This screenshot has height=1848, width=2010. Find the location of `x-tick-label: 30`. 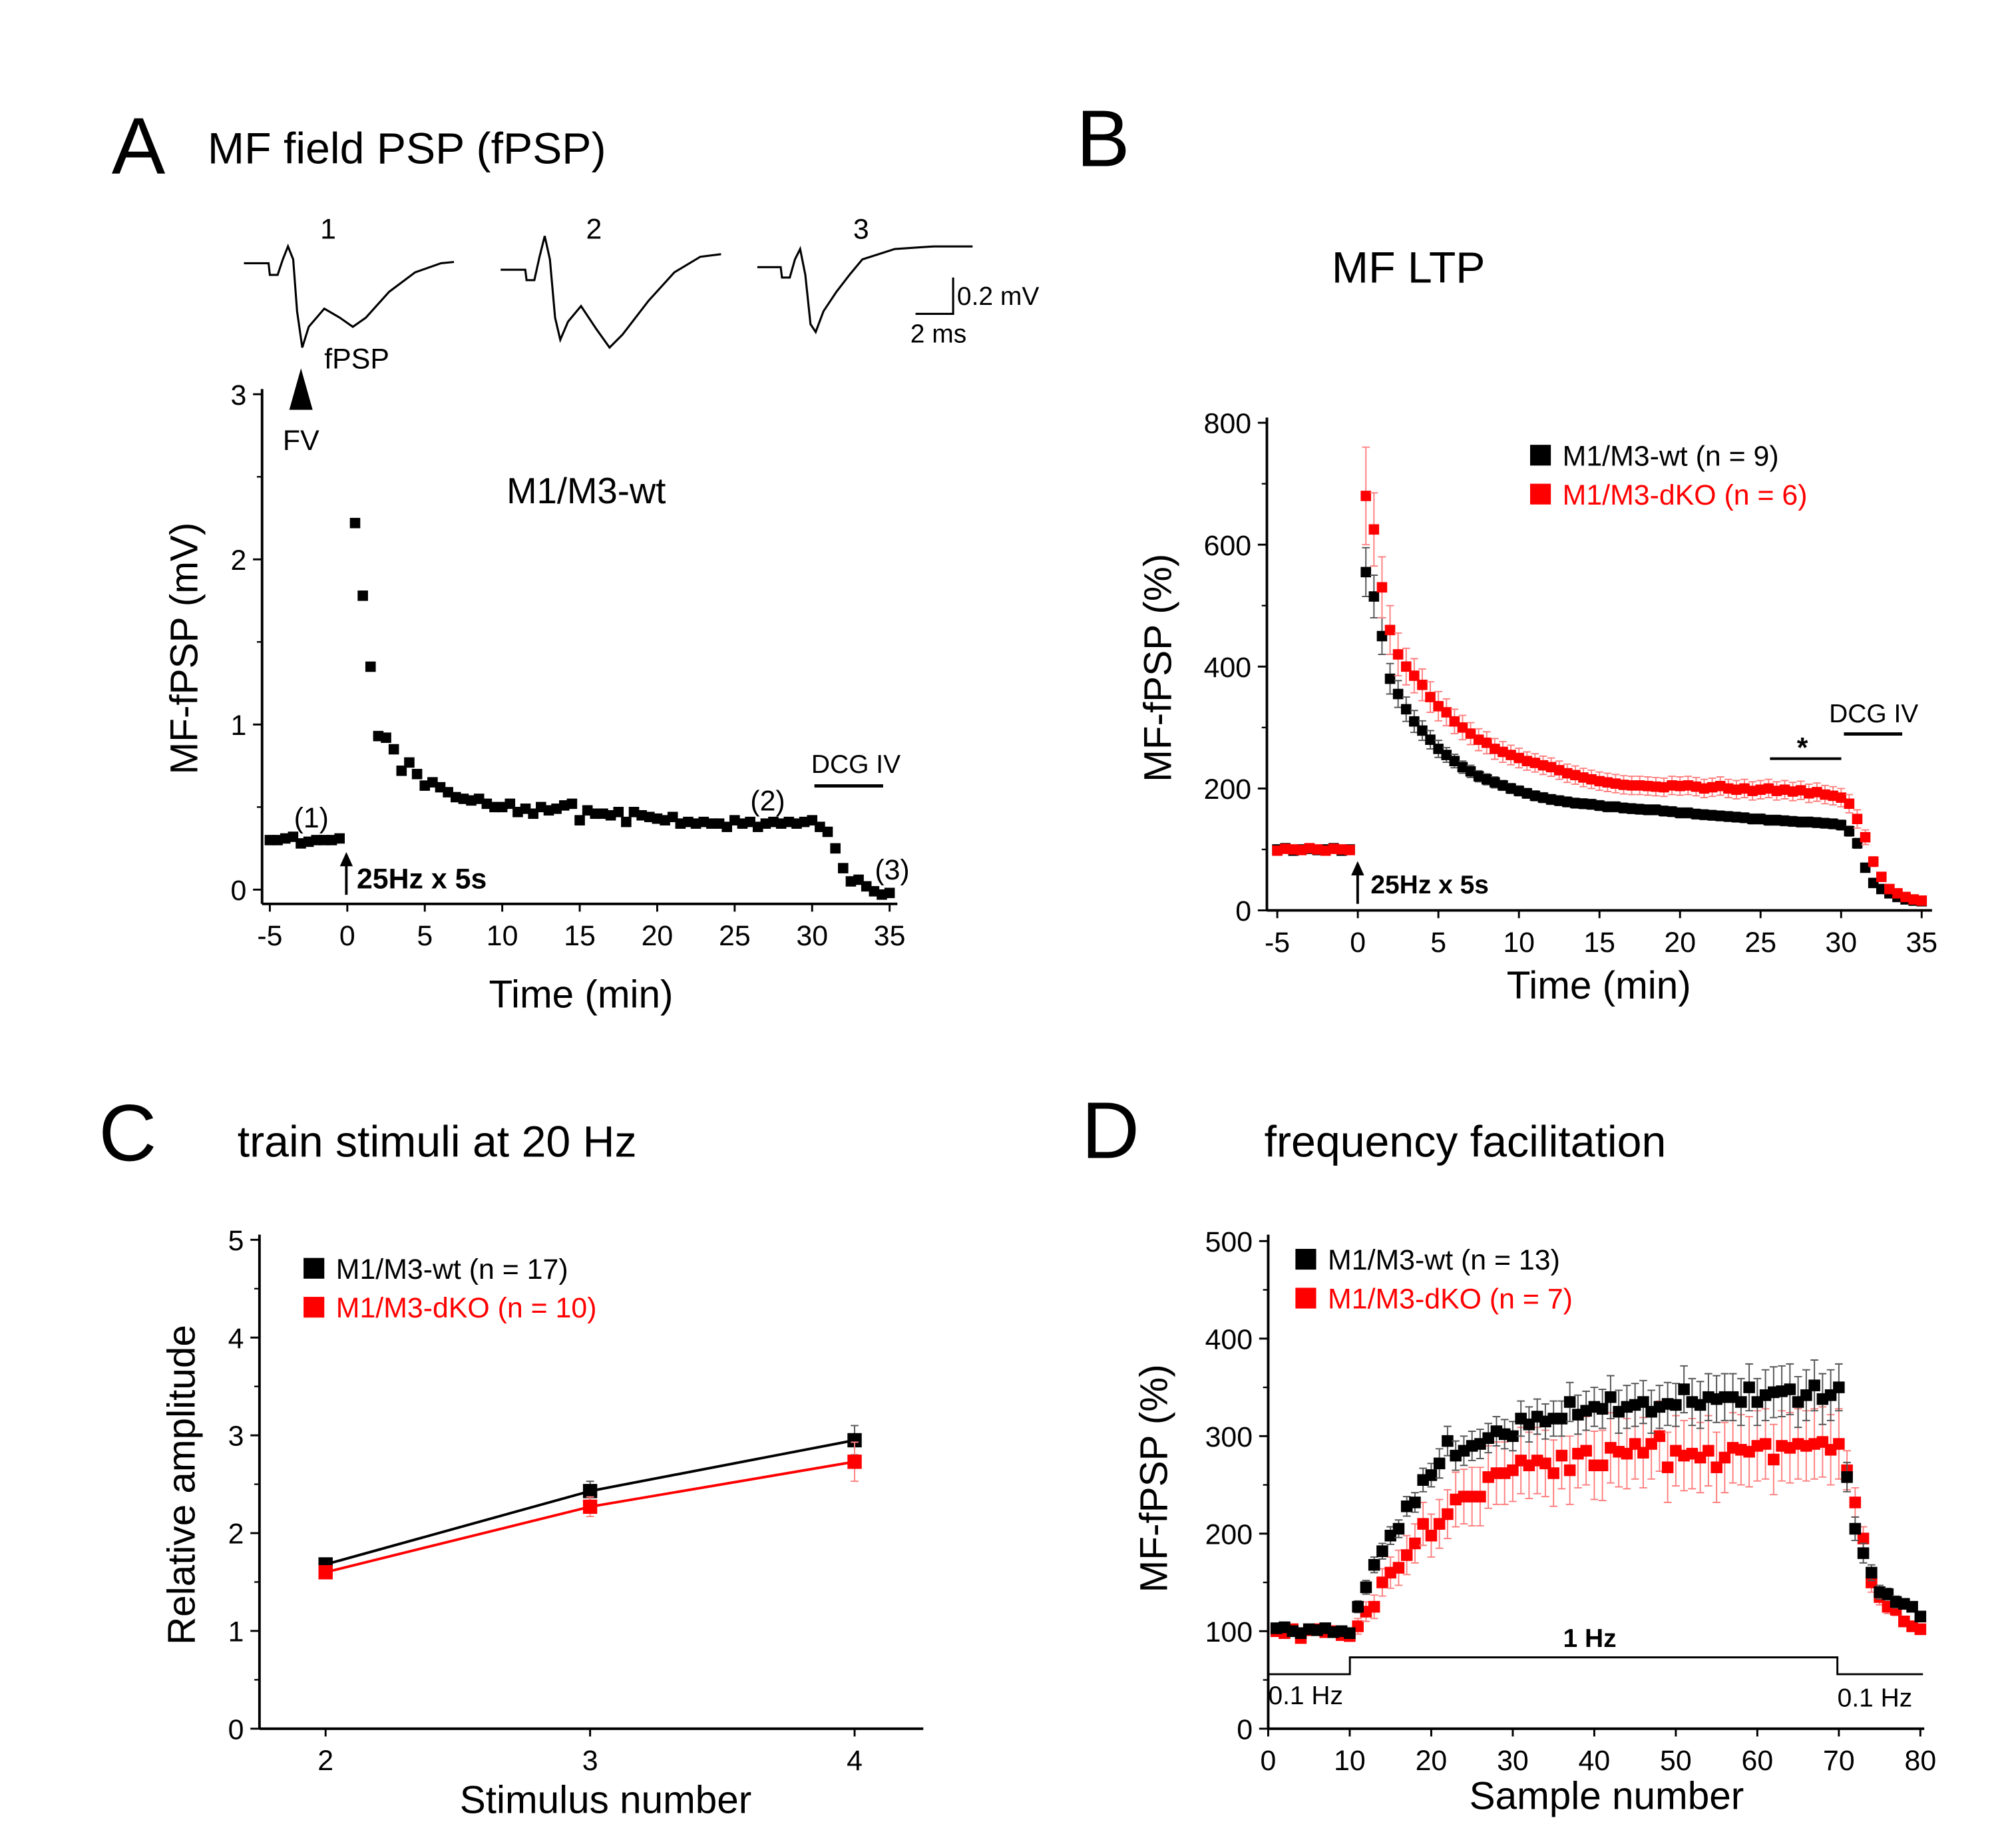

x-tick-label: 30 is located at coordinates (1513, 1761).